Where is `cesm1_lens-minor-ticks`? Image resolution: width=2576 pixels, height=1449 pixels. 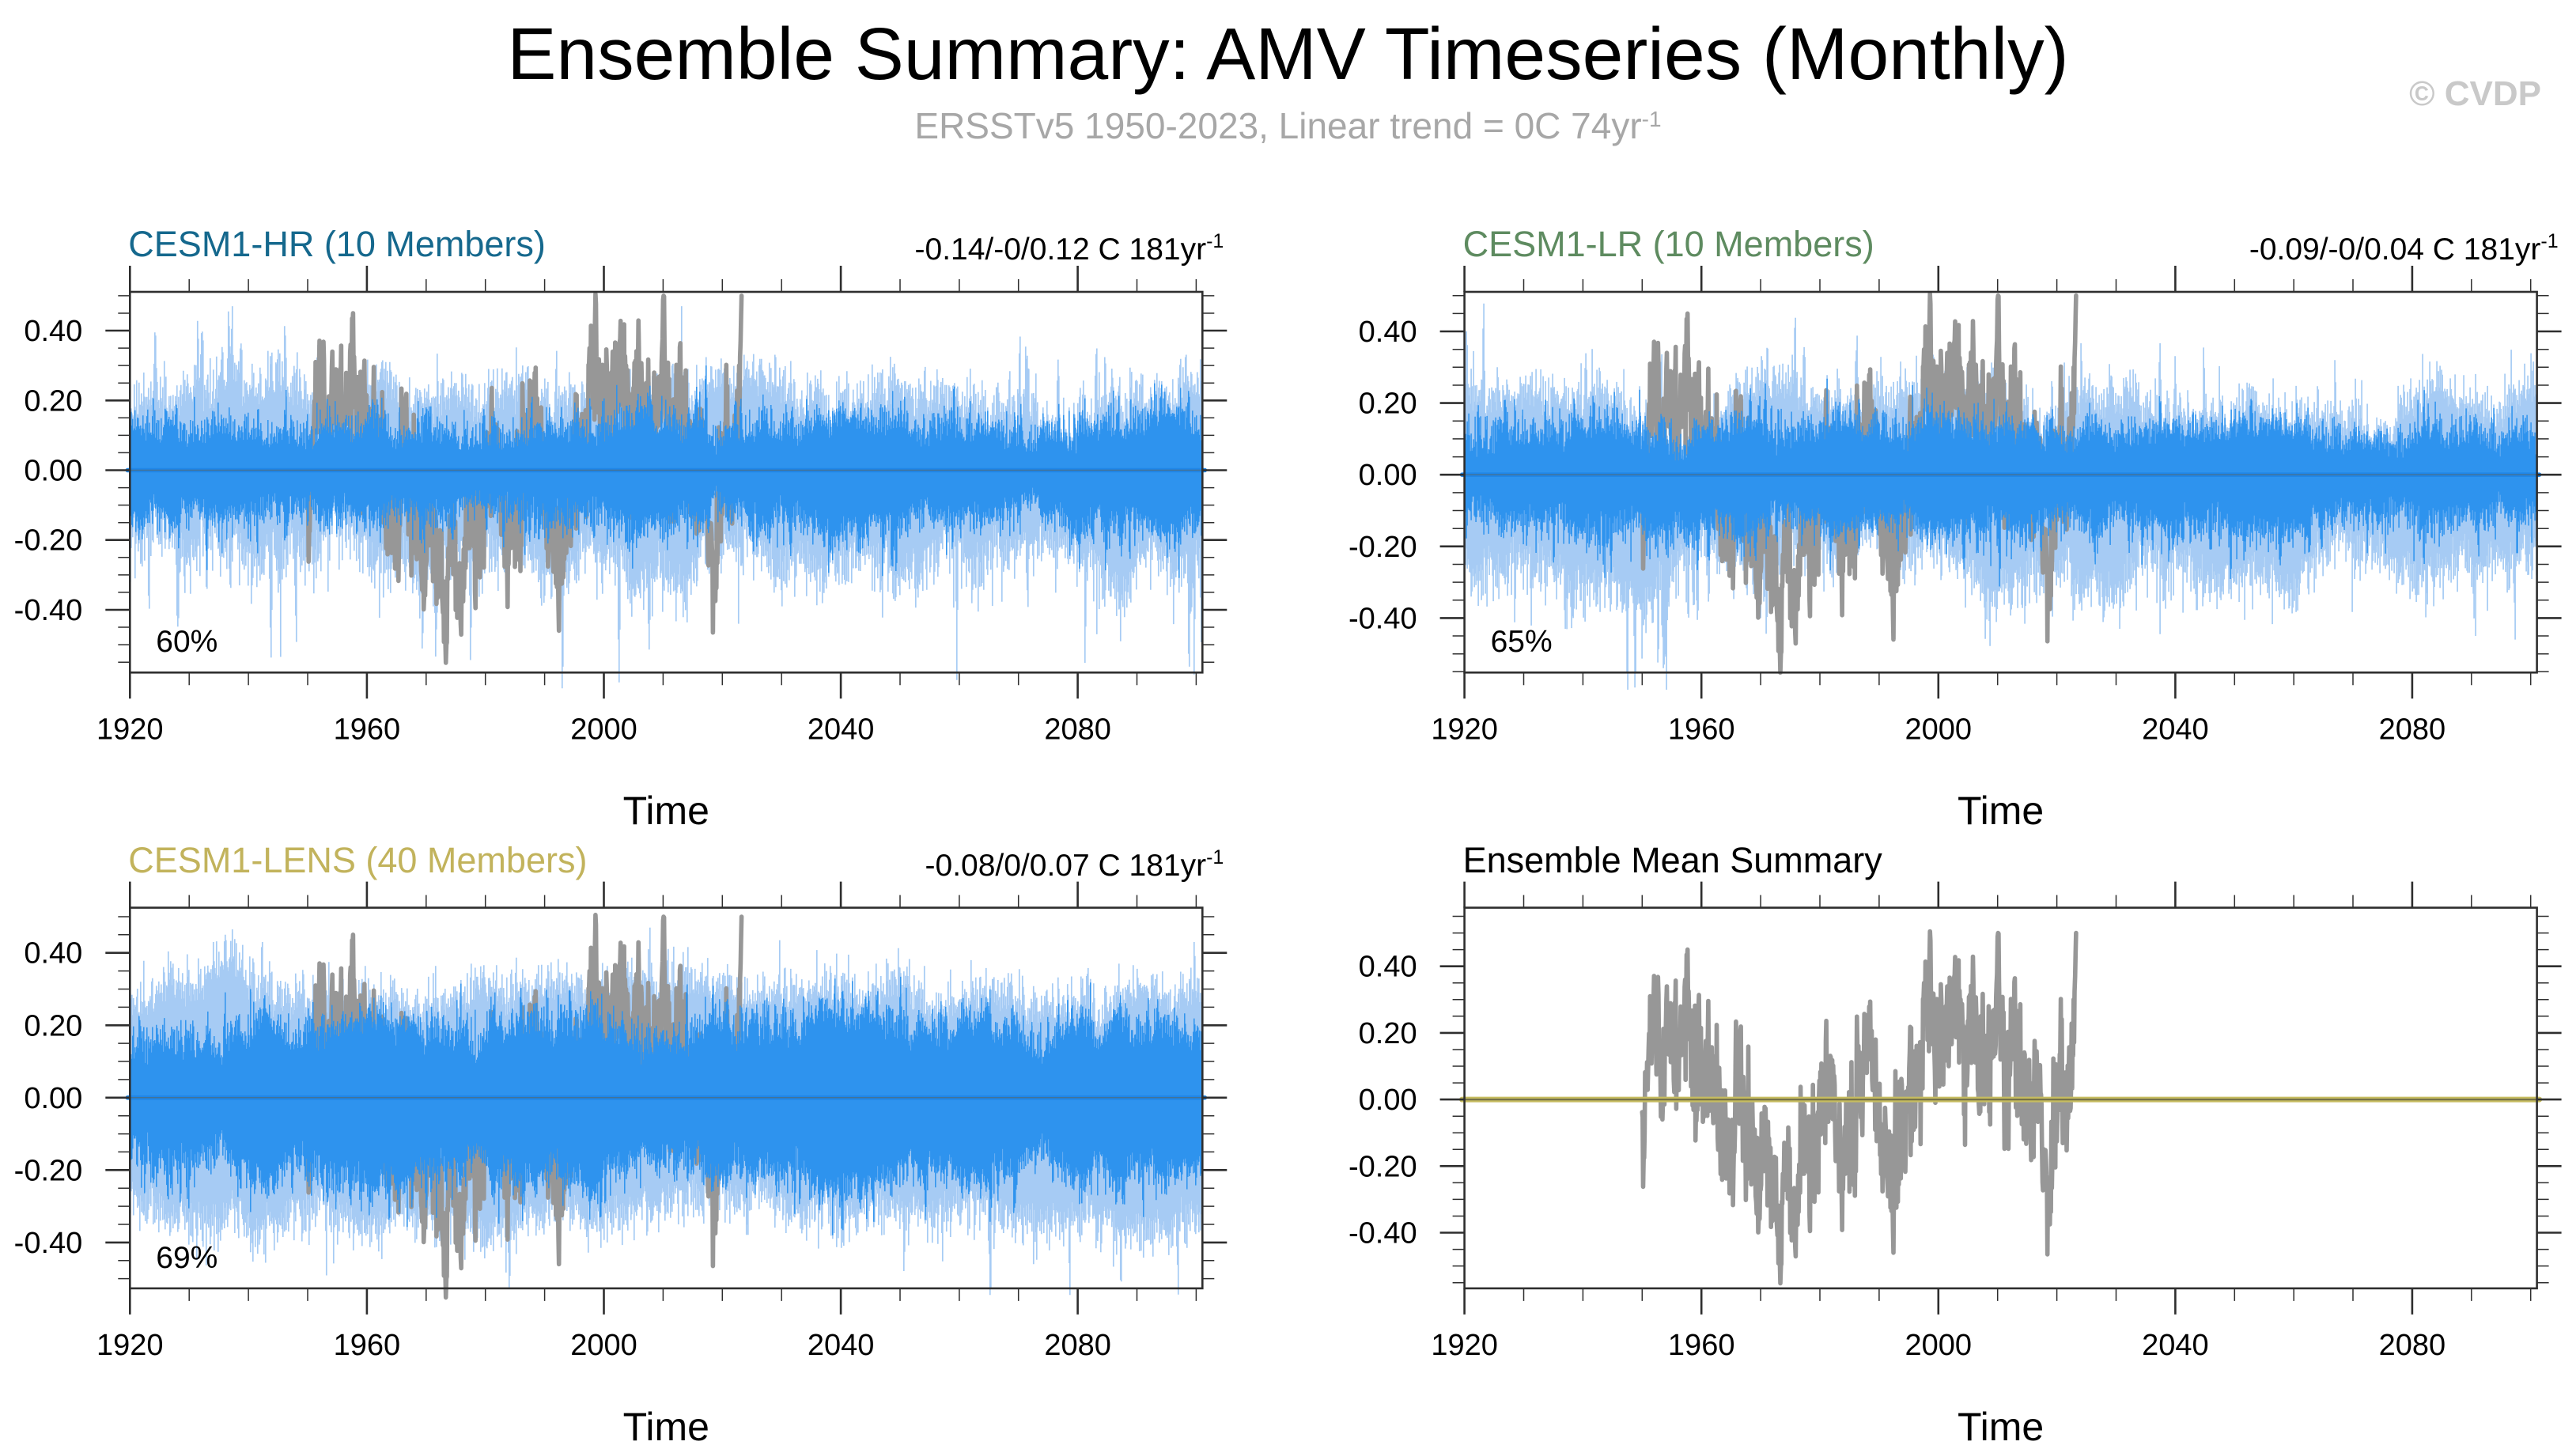 cesm1_lens-minor-ticks is located at coordinates (667, 1098).